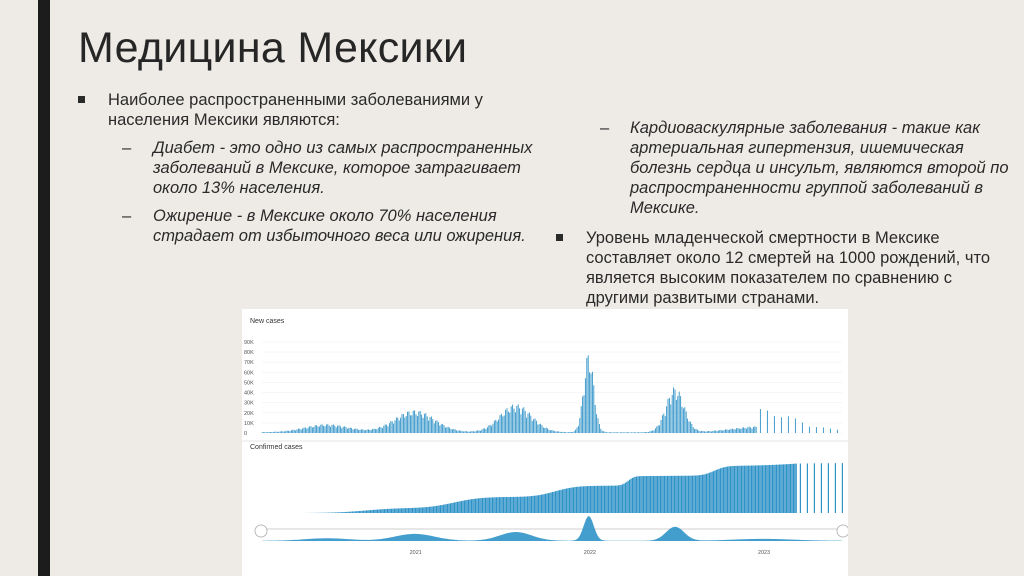 The height and width of the screenshot is (576, 1024). I want to click on x-tick-label: 2021, so click(416, 553).